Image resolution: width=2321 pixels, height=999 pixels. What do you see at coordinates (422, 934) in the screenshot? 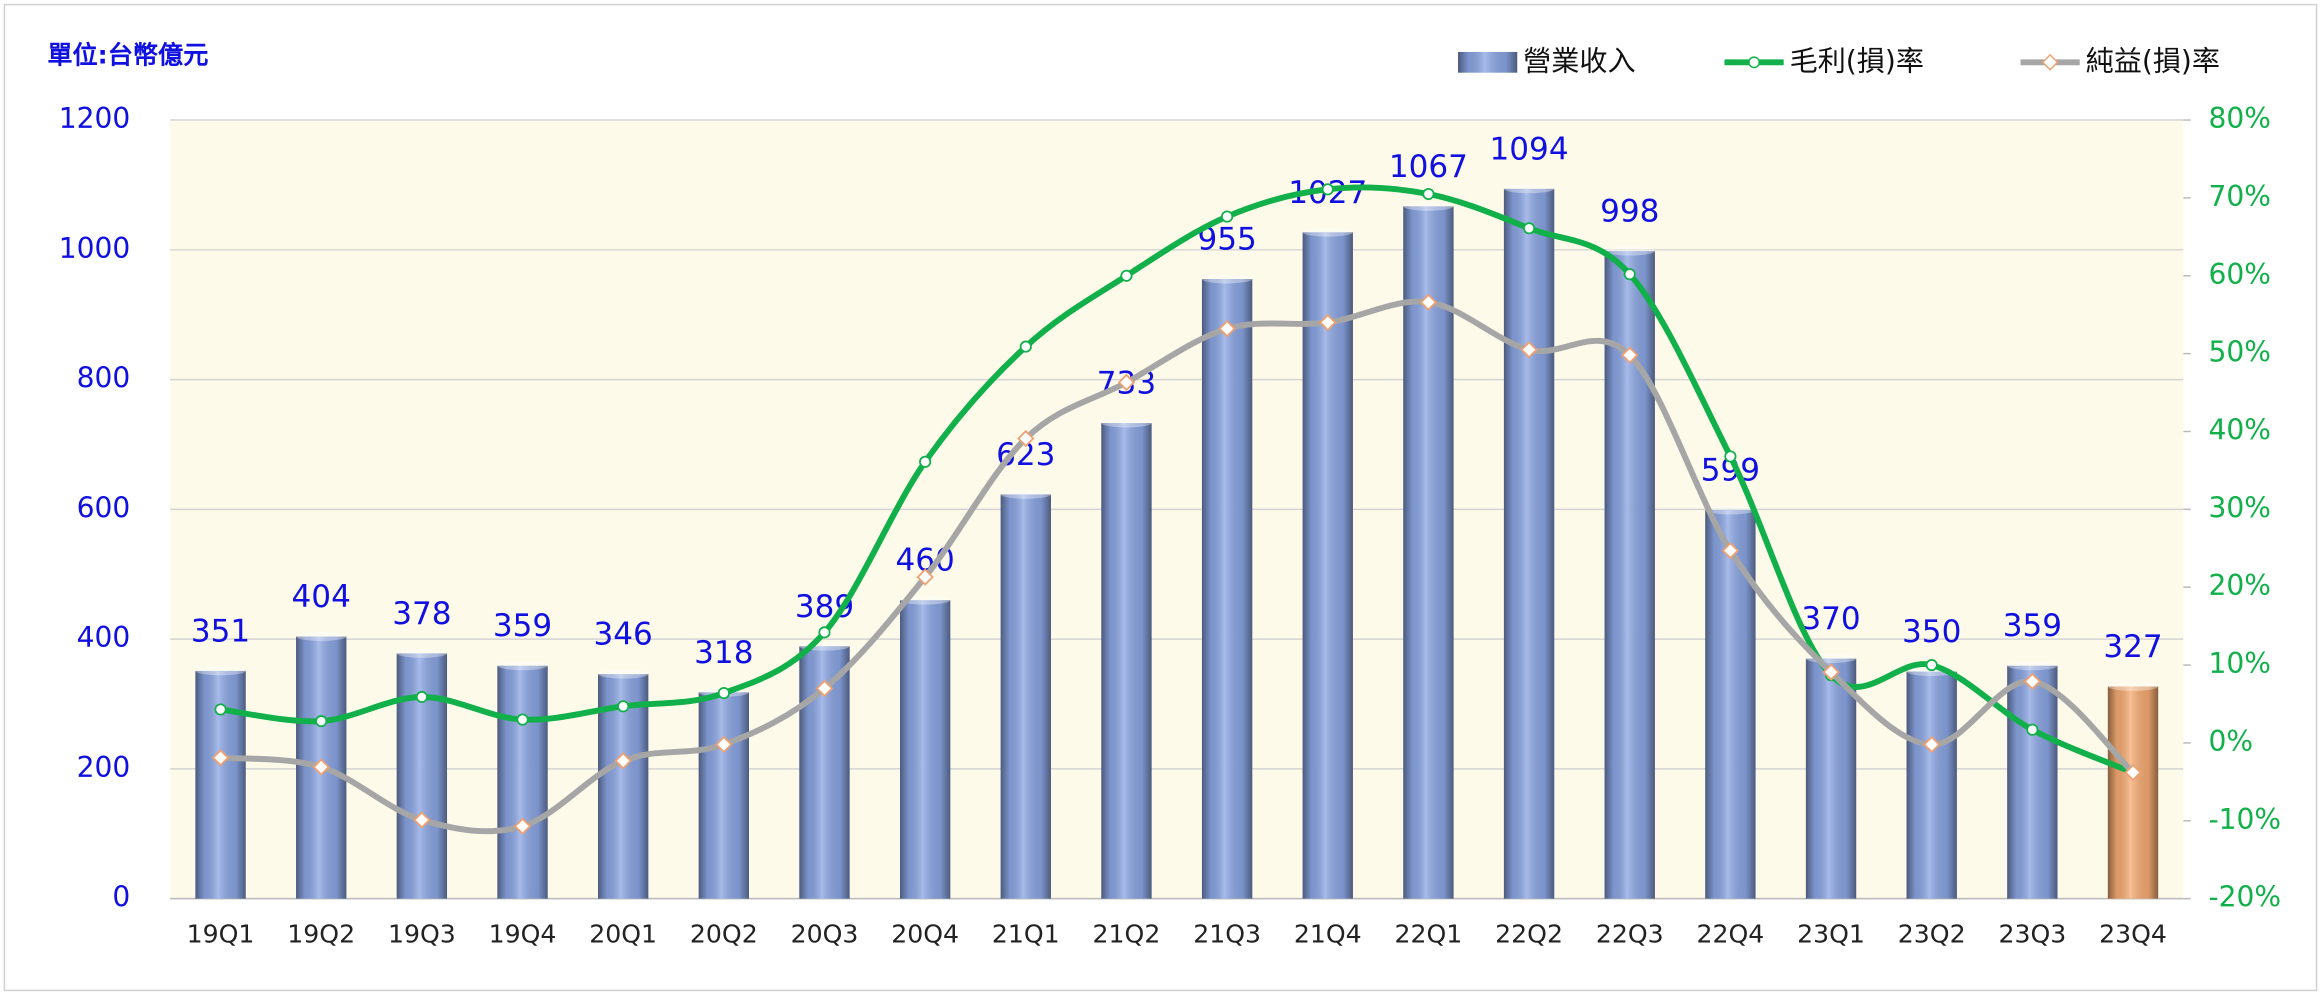
I see `x-tick-label: 19Q3` at bounding box center [422, 934].